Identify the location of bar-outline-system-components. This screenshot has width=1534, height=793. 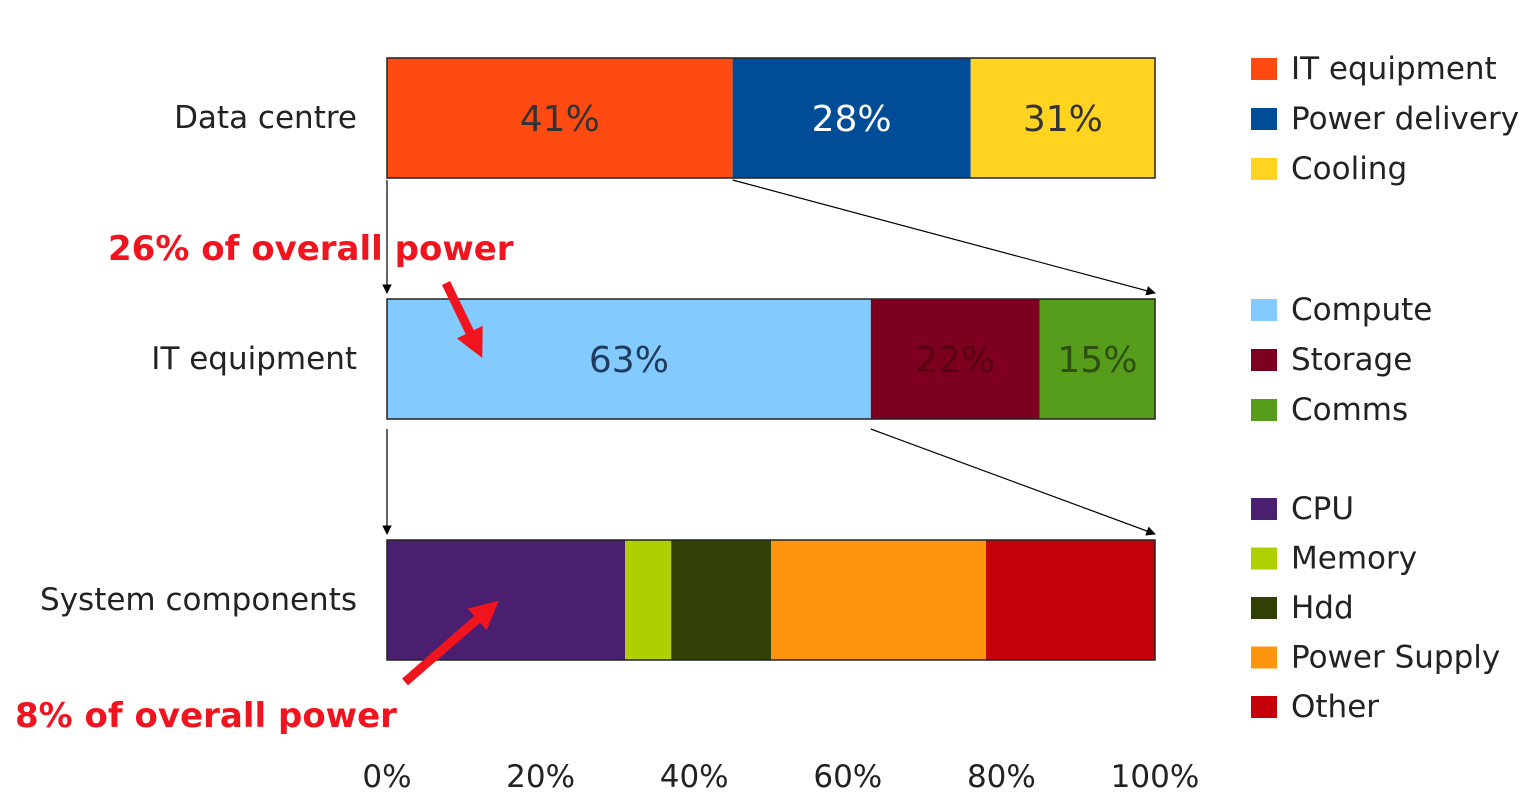
(771, 600).